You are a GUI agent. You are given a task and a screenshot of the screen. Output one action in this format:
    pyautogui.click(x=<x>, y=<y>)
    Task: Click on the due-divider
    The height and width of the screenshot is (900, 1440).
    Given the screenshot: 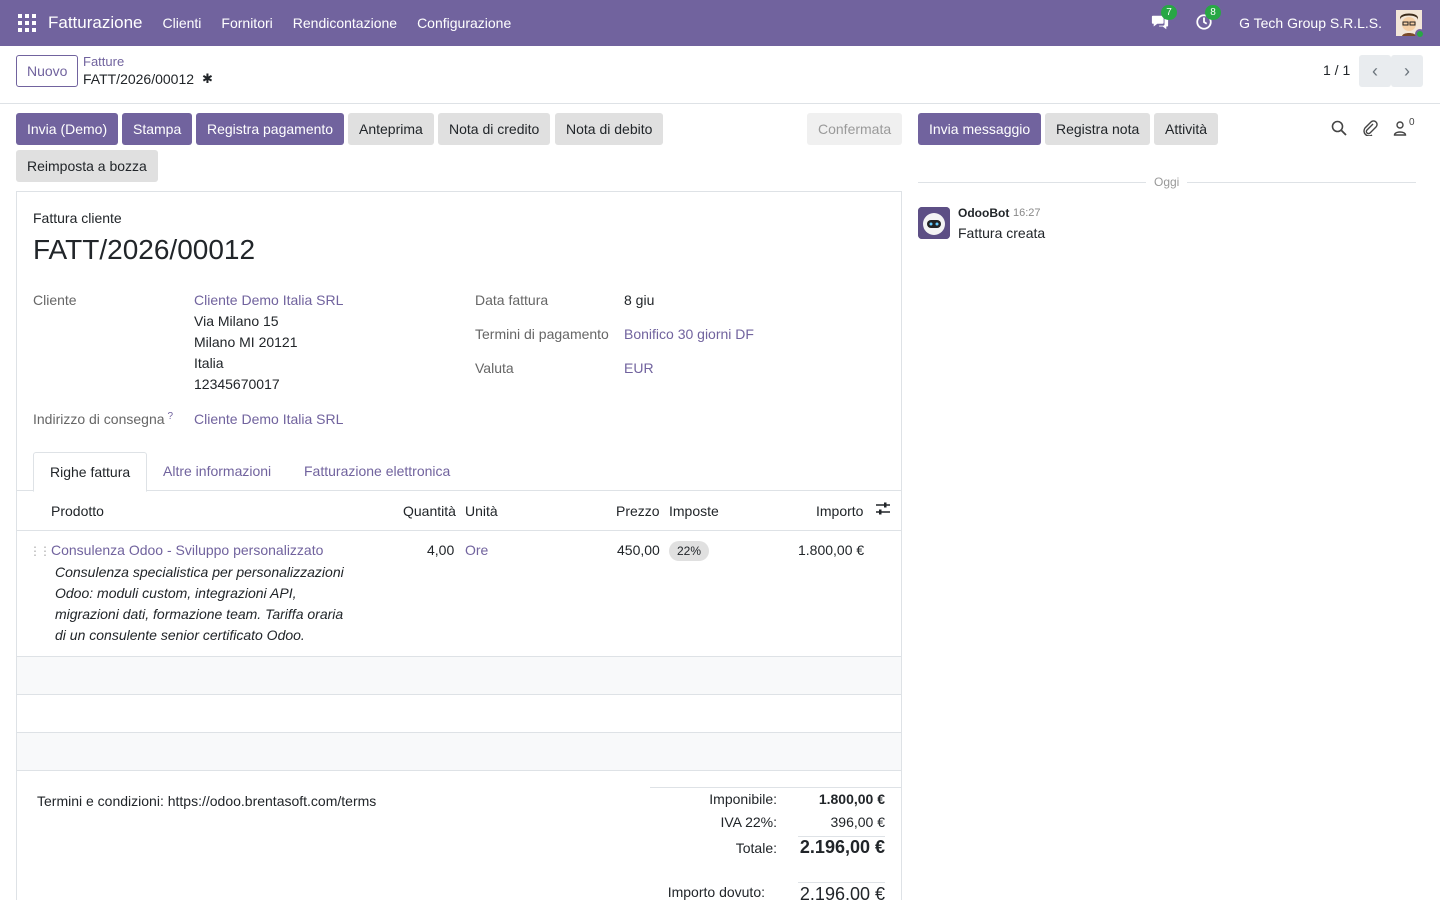 What is the action you would take?
    pyautogui.click(x=841, y=882)
    